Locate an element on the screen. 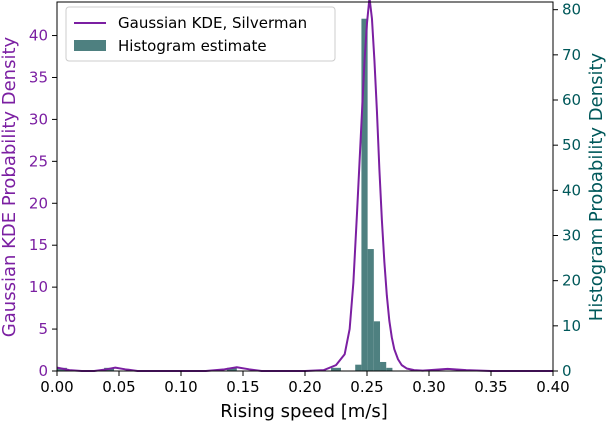 The image size is (607, 421). y-right-tick-label: 60 is located at coordinates (571, 100).